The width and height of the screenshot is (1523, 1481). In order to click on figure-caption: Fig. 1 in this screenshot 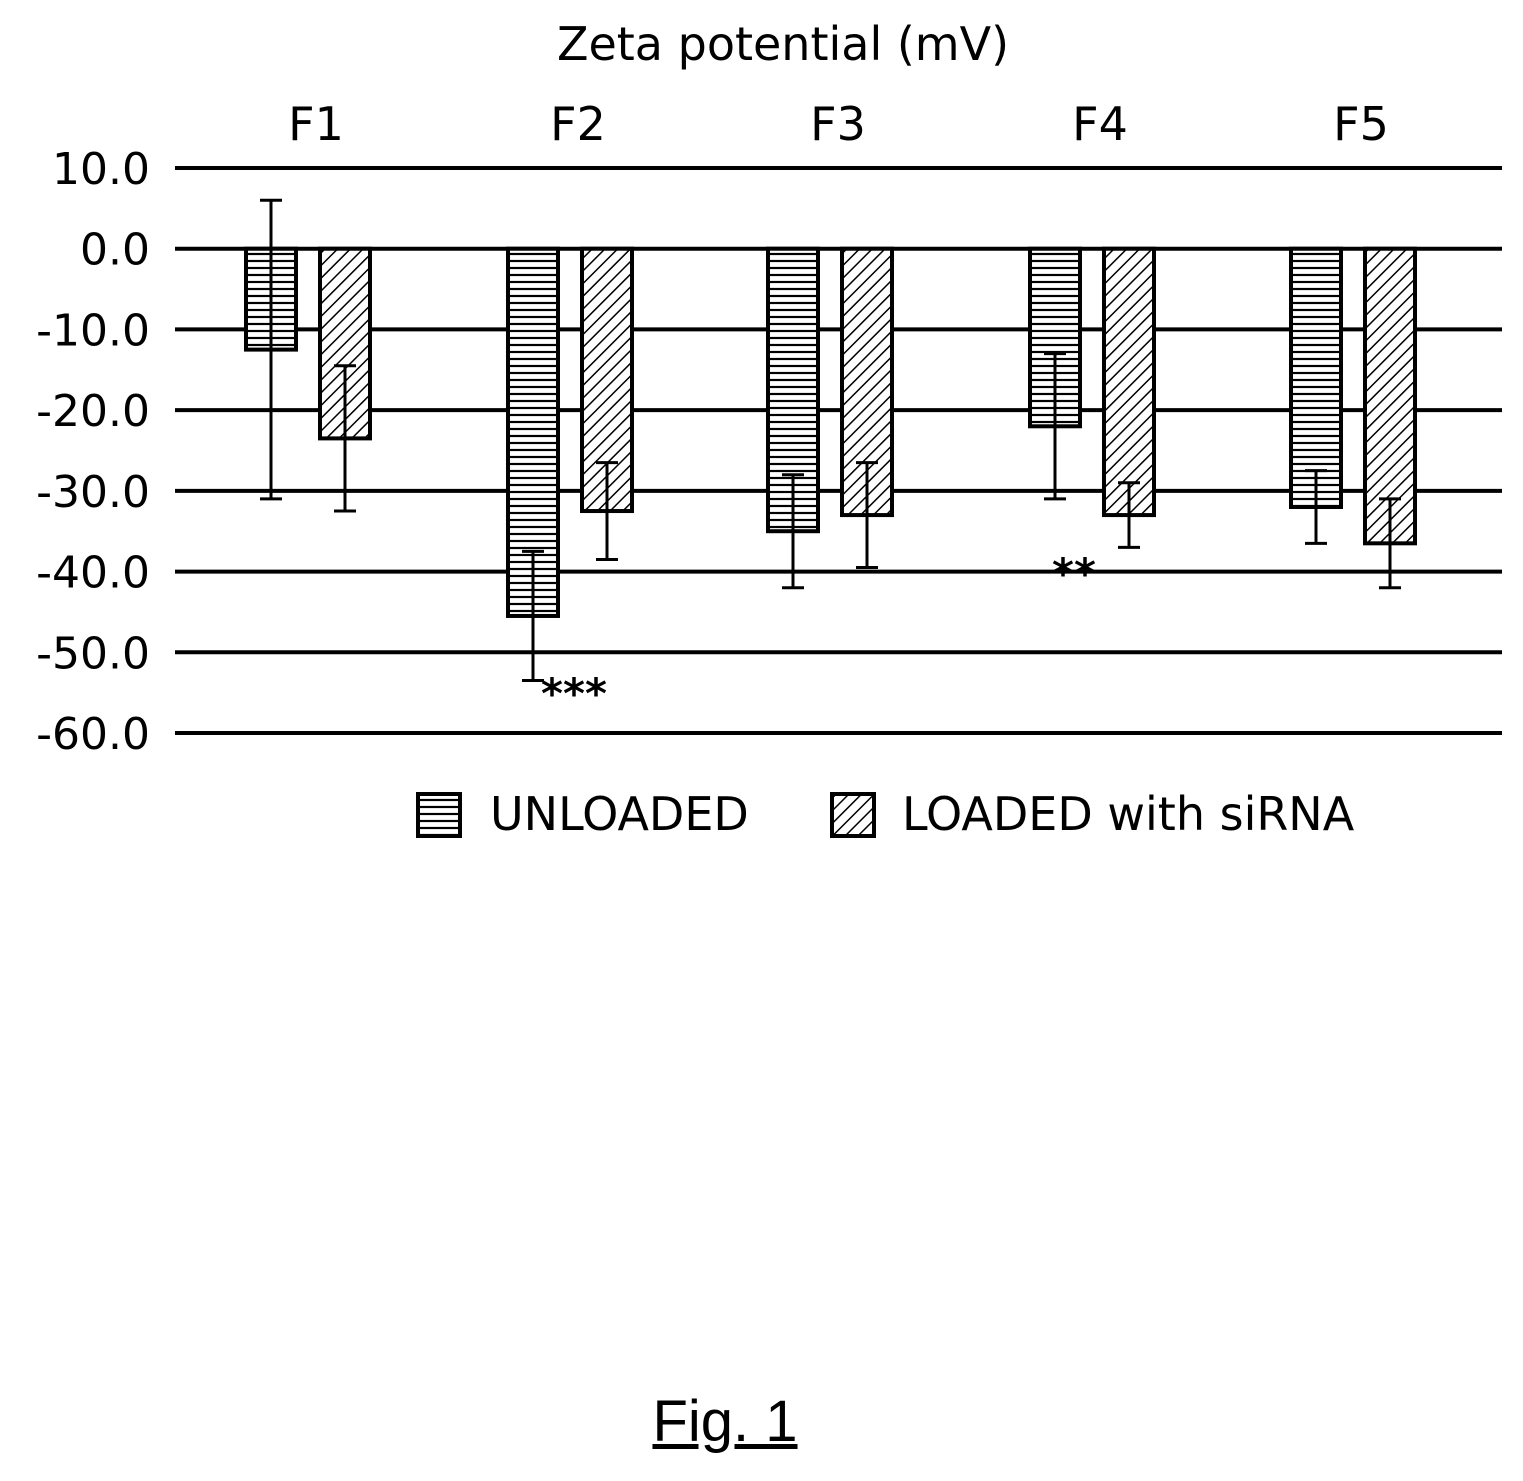, I will do `click(725, 1421)`.